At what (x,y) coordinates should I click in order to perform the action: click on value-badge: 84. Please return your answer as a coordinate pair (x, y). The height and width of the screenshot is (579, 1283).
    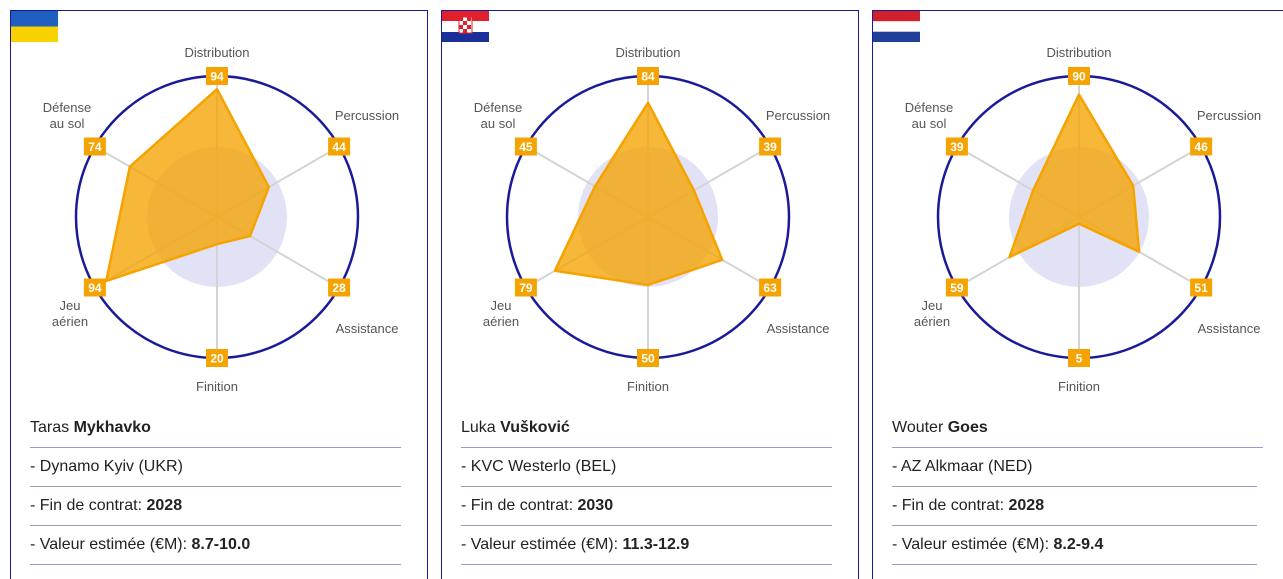
    Looking at the image, I should click on (648, 76).